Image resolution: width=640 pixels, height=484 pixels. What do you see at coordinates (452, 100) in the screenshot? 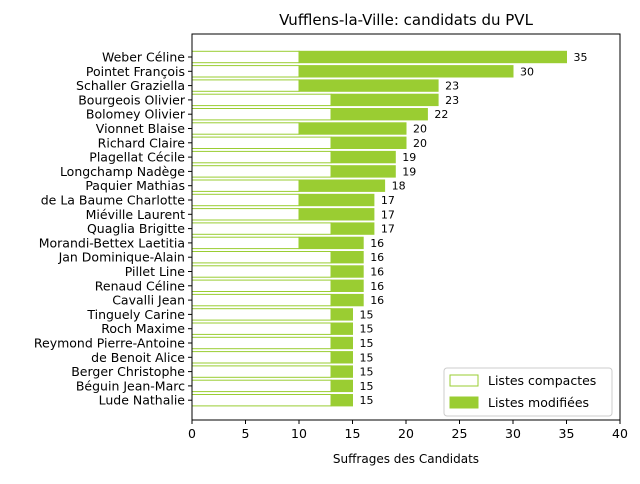
I see `bar-value-label: 23` at bounding box center [452, 100].